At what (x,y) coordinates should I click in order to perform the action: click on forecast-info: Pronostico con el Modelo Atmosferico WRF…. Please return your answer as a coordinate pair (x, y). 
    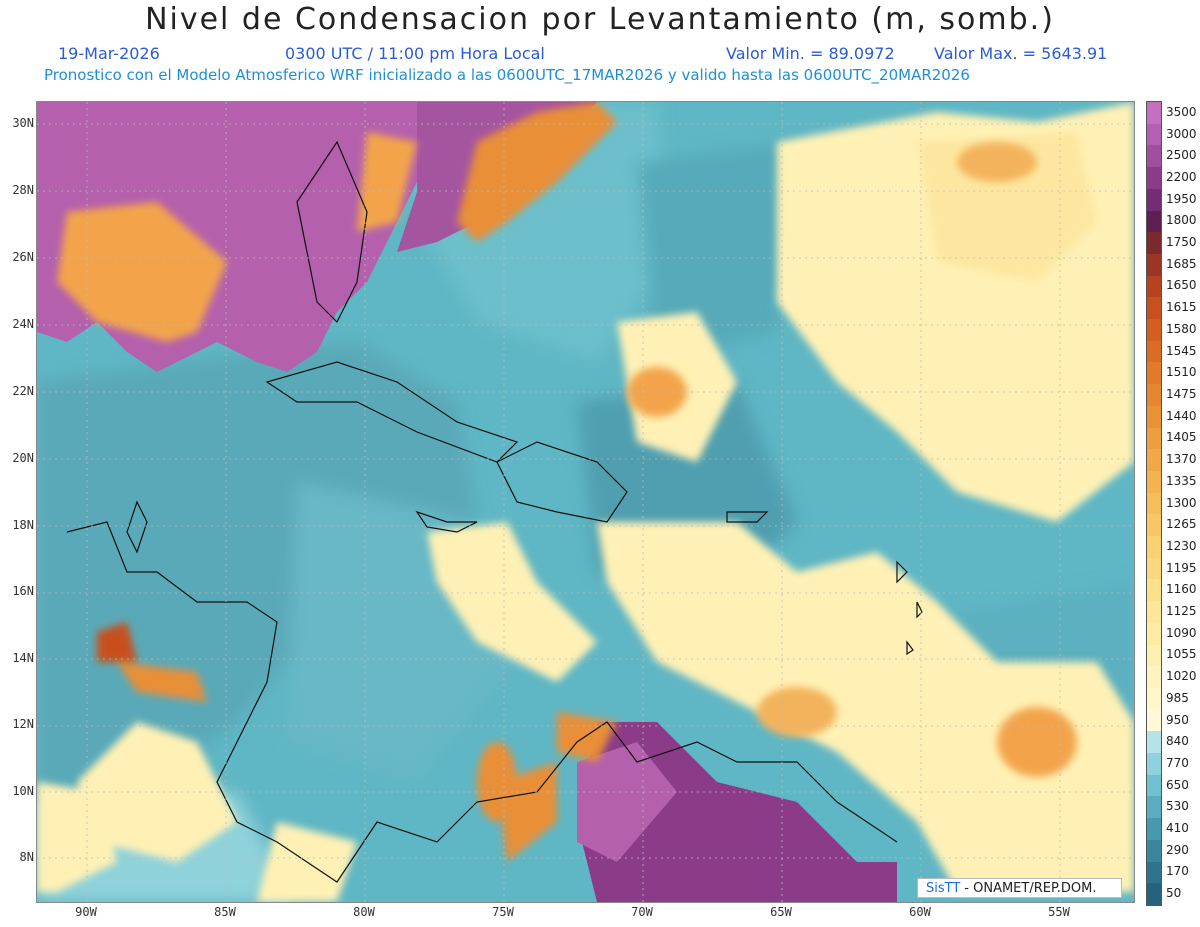
    Looking at the image, I should click on (507, 75).